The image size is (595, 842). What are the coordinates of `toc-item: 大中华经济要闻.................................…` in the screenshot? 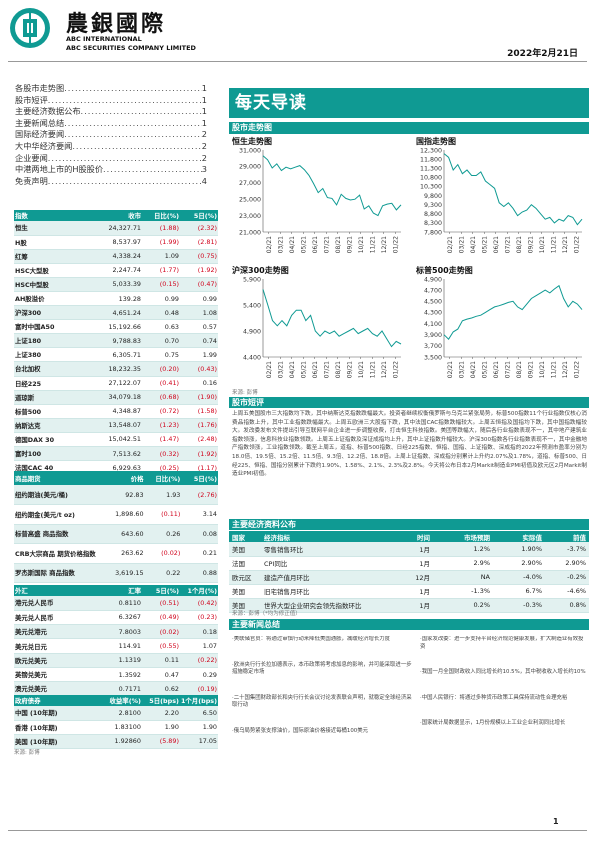 It's located at (111, 147).